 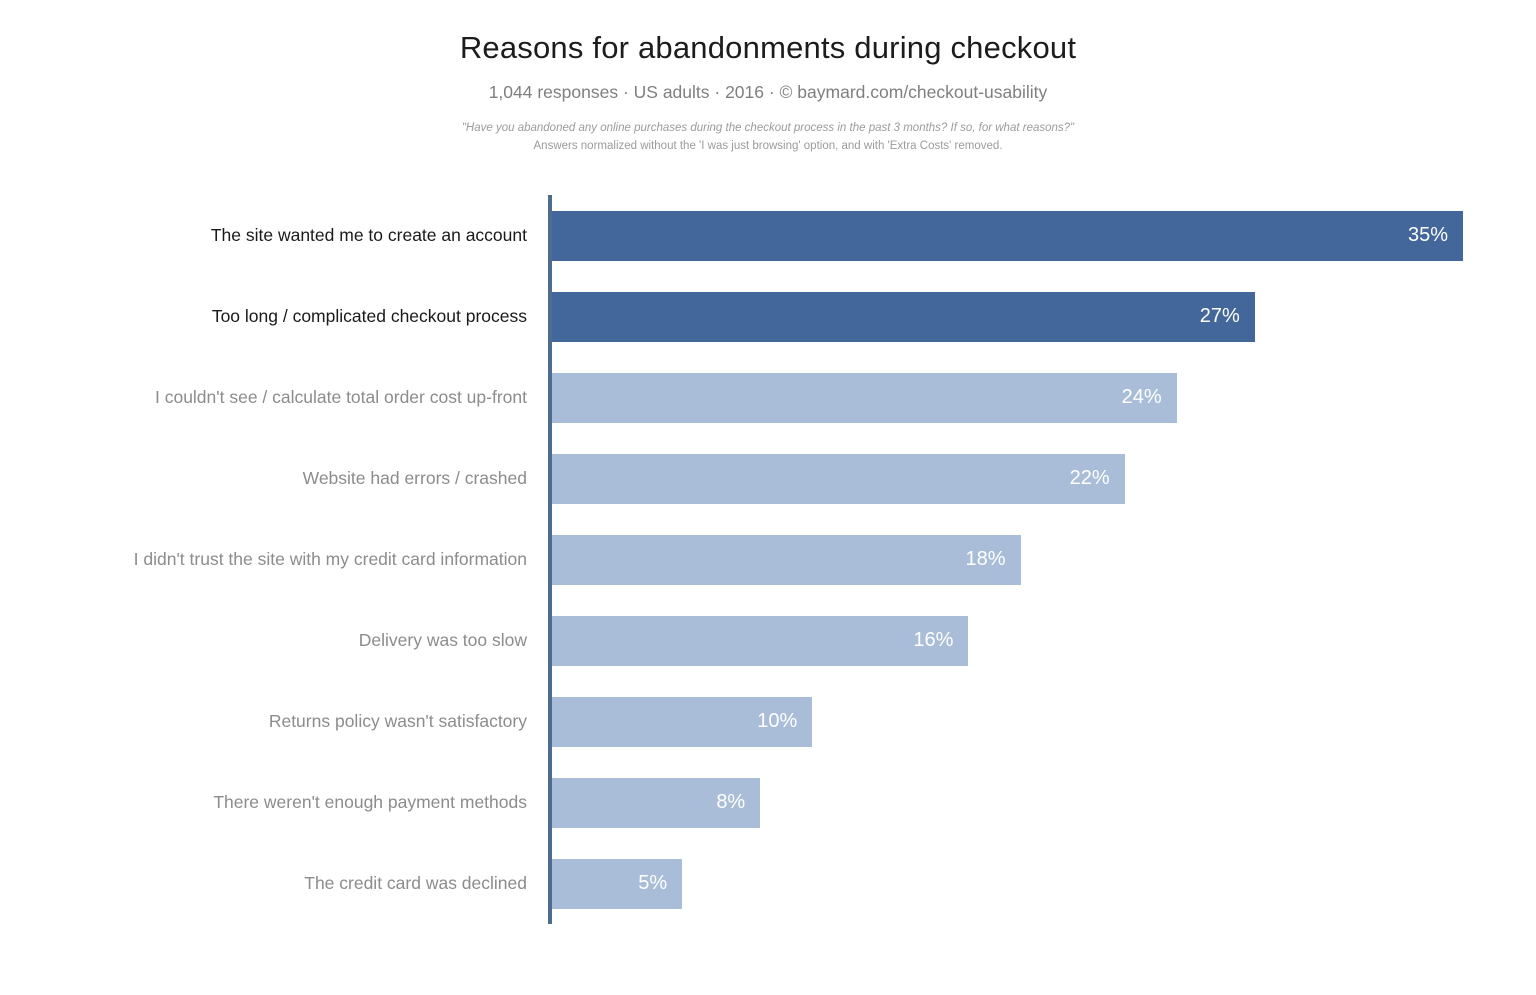 I want to click on bar: 22%, so click(x=838, y=478).